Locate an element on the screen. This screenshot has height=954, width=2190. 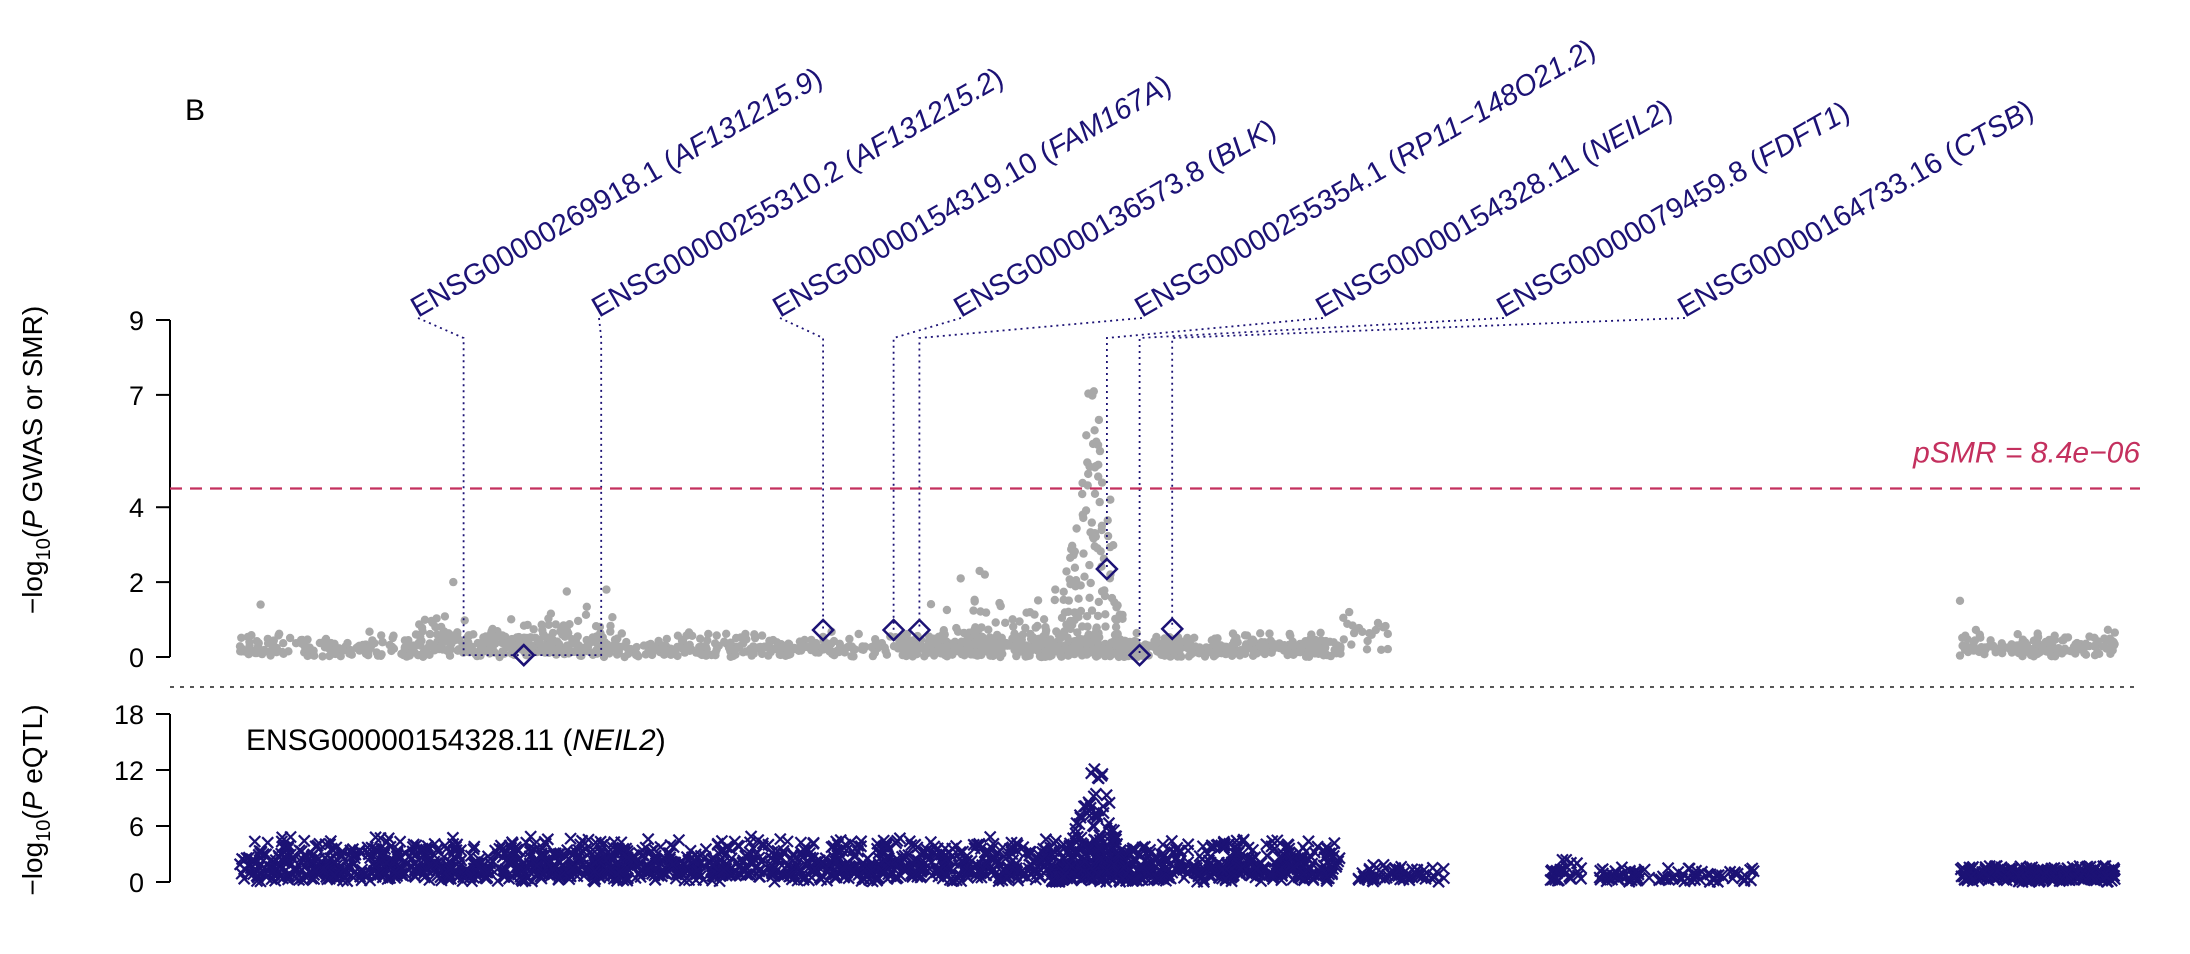
eqtl-ylabel-part-3: P is located at coordinates (32, 800).